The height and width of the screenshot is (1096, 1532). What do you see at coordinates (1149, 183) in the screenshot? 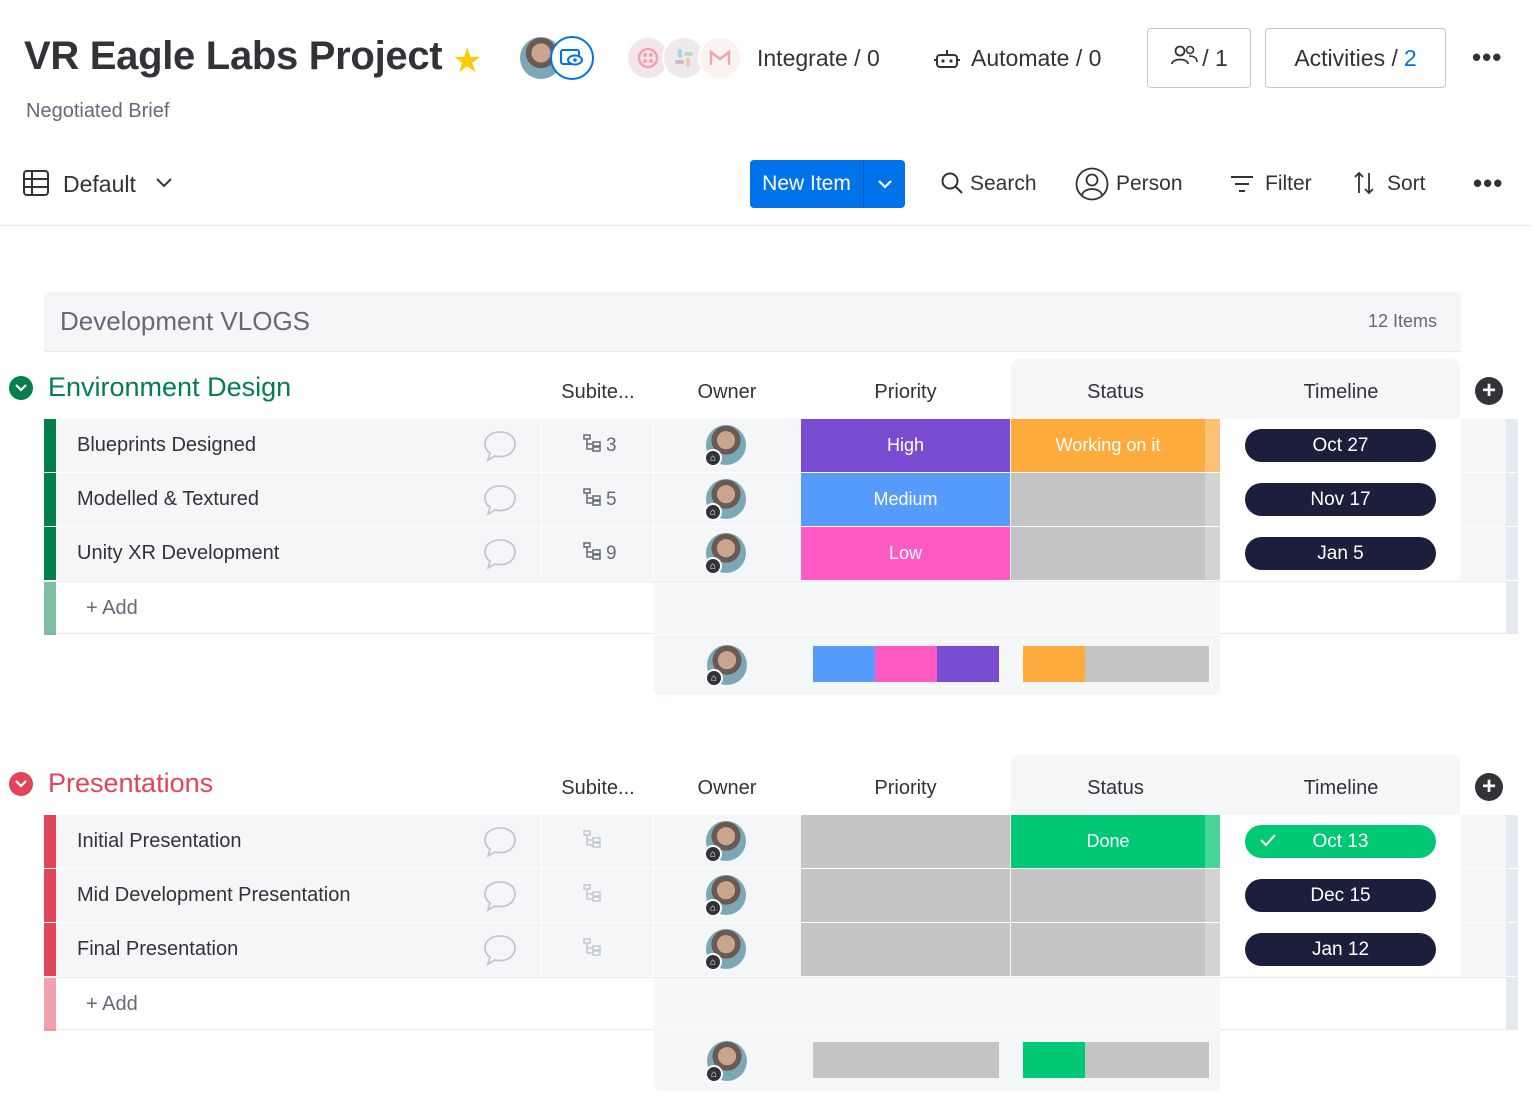
I see `person-filter-button: Person` at bounding box center [1149, 183].